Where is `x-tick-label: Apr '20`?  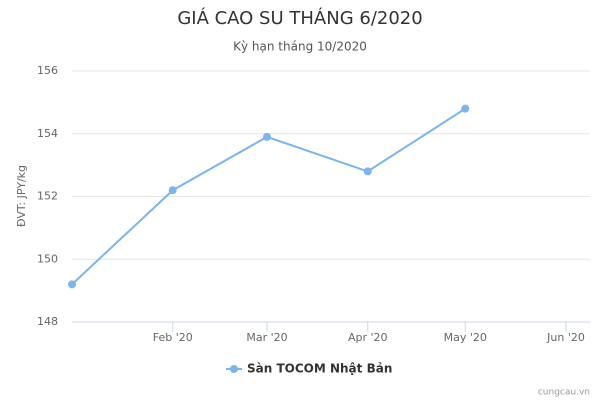 x-tick-label: Apr '20 is located at coordinates (368, 337).